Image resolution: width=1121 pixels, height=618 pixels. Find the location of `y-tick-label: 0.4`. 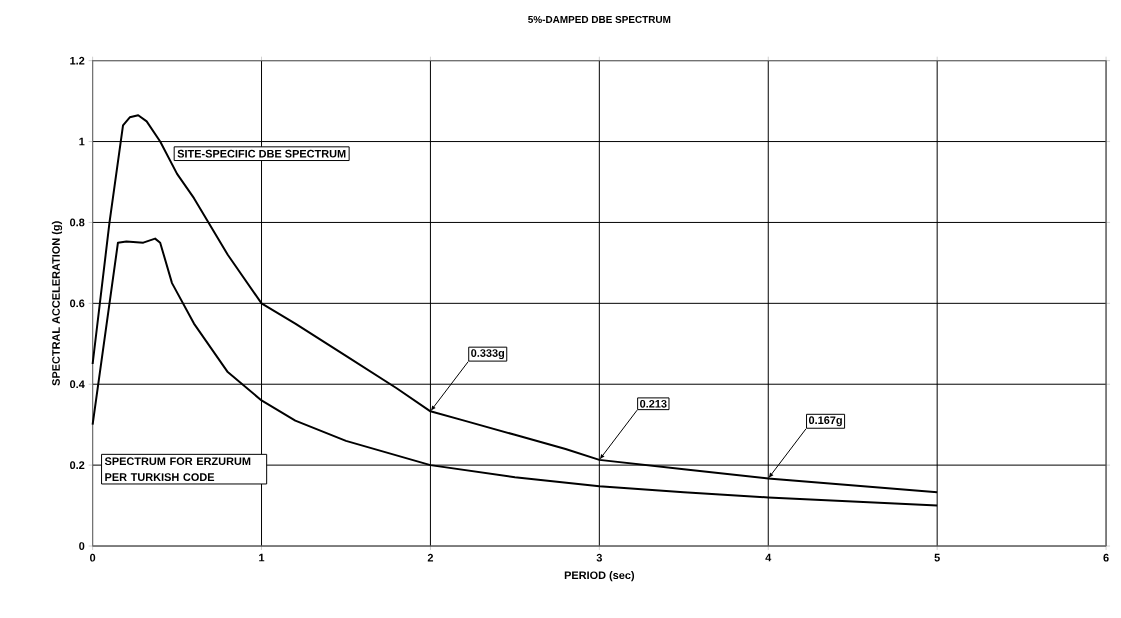

y-tick-label: 0.4 is located at coordinates (77, 384).